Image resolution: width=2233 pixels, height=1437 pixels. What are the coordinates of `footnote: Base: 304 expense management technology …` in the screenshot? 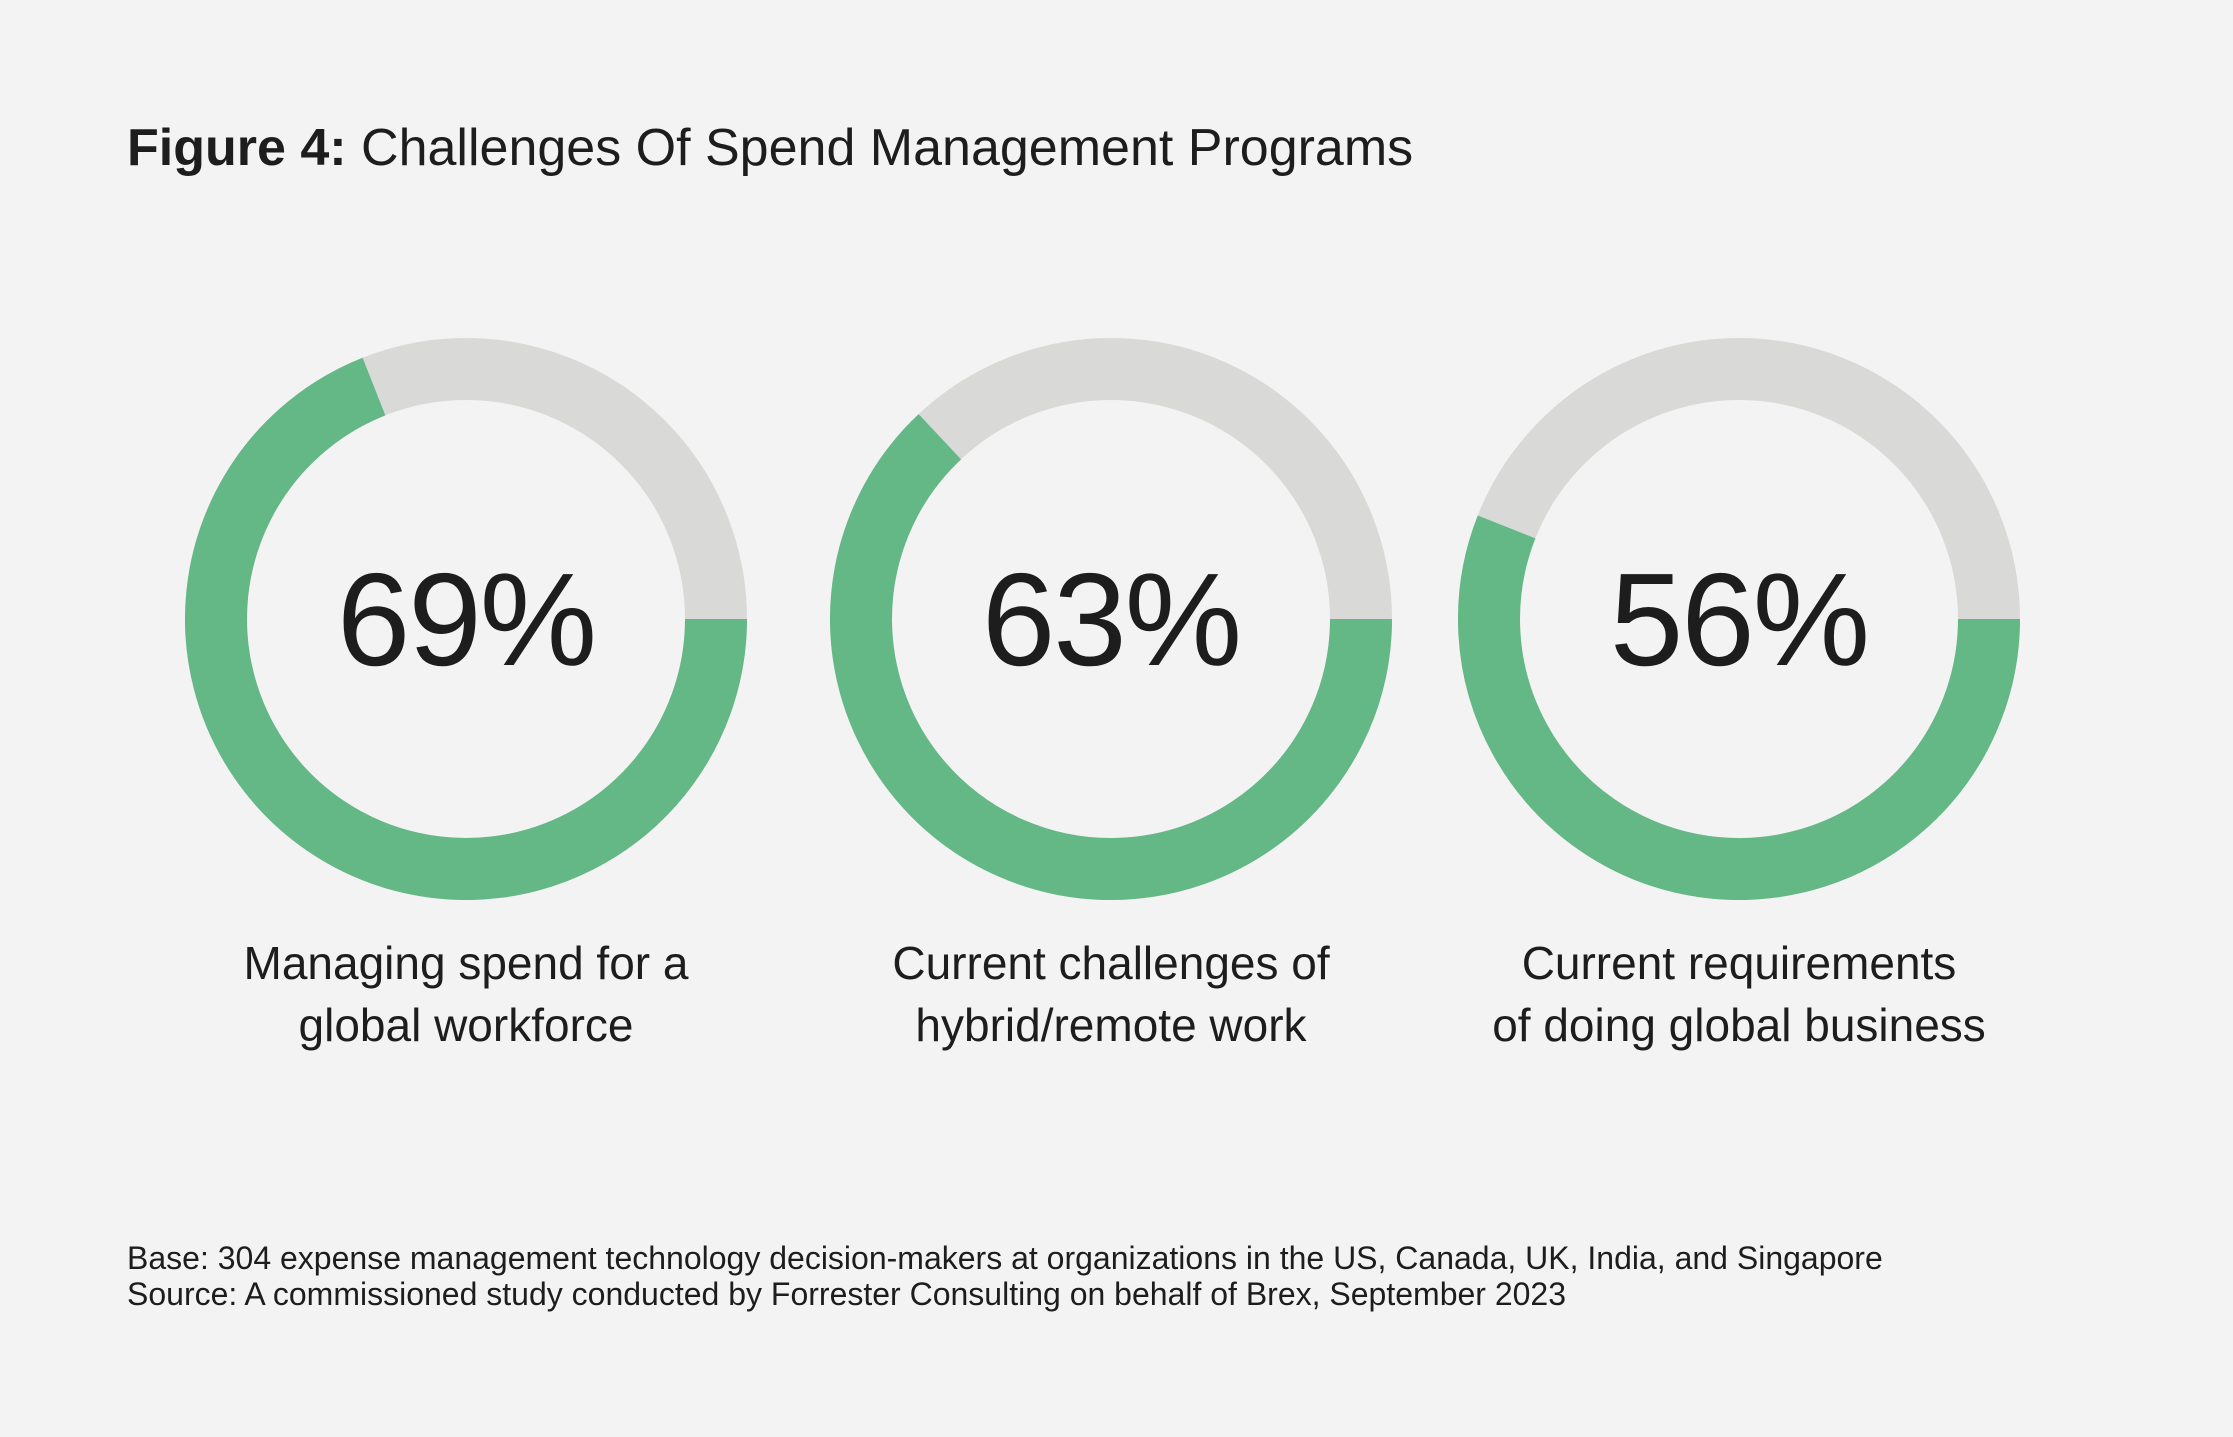 It's located at (1005, 1276).